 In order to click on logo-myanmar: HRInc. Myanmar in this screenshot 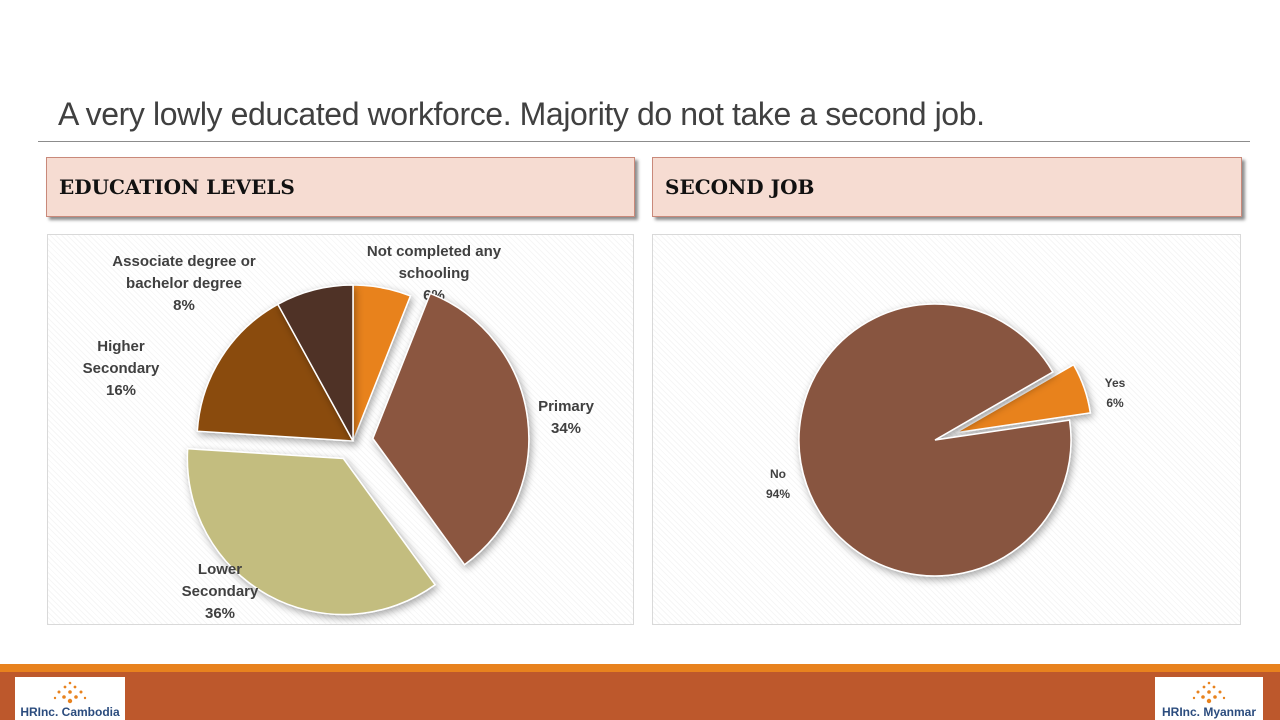, I will do `click(1209, 698)`.